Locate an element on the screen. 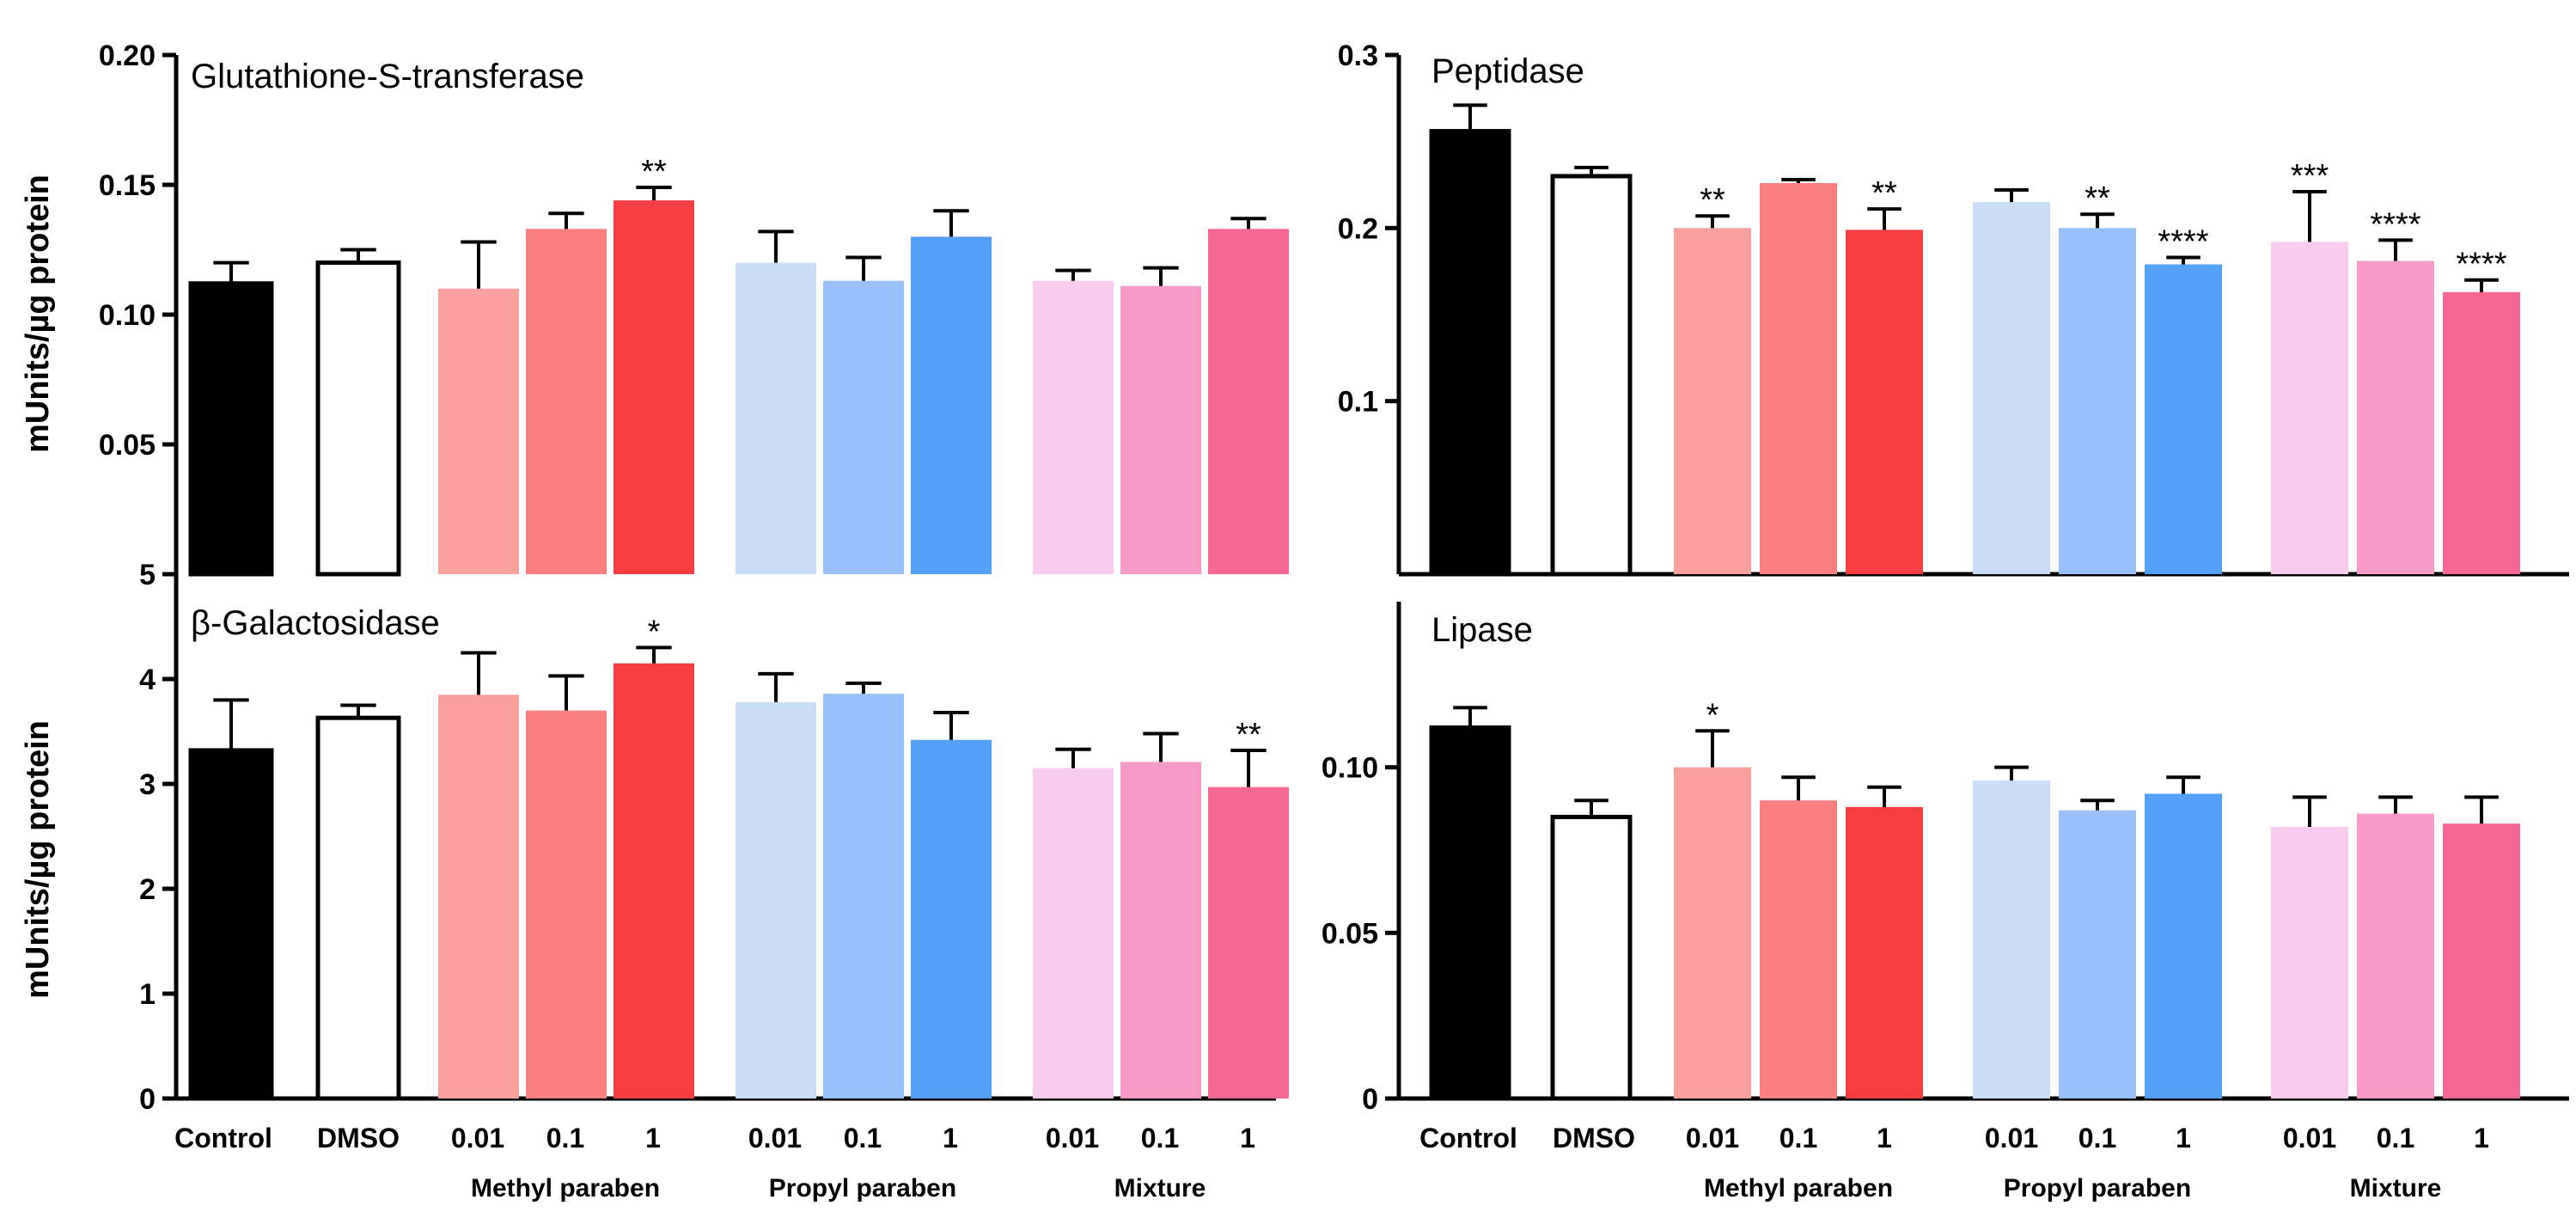  y-tick-label: 3 is located at coordinates (147, 784).